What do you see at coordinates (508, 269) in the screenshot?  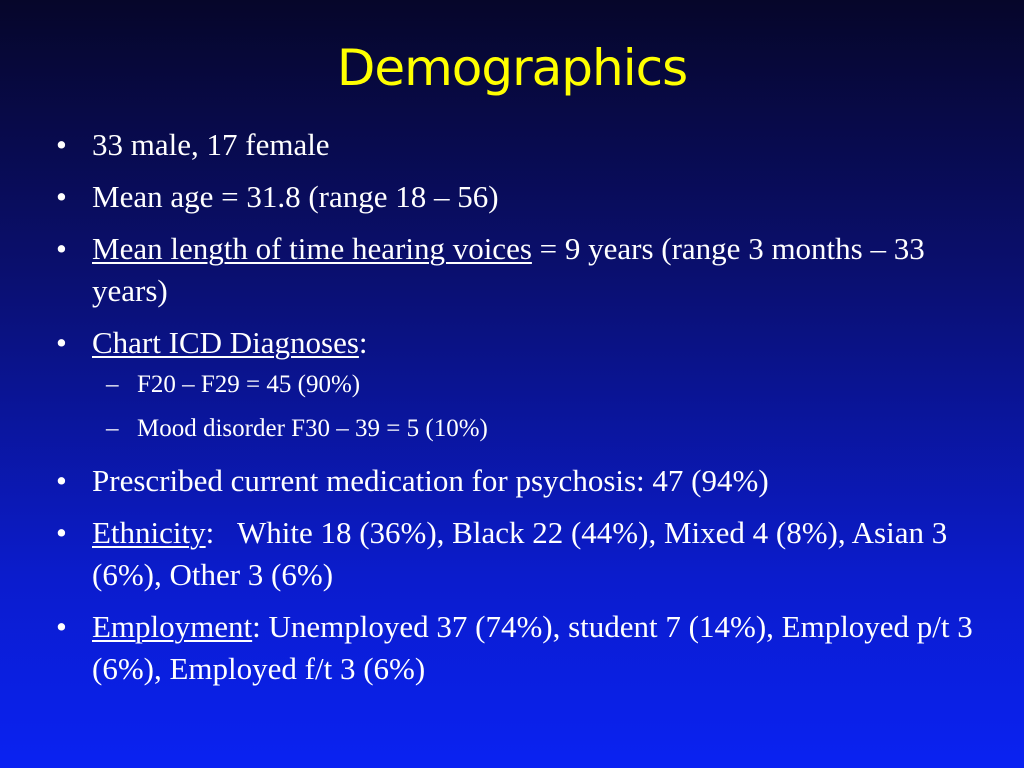 I see `bullet-text: = 9 years (range 3 months – 33 years)` at bounding box center [508, 269].